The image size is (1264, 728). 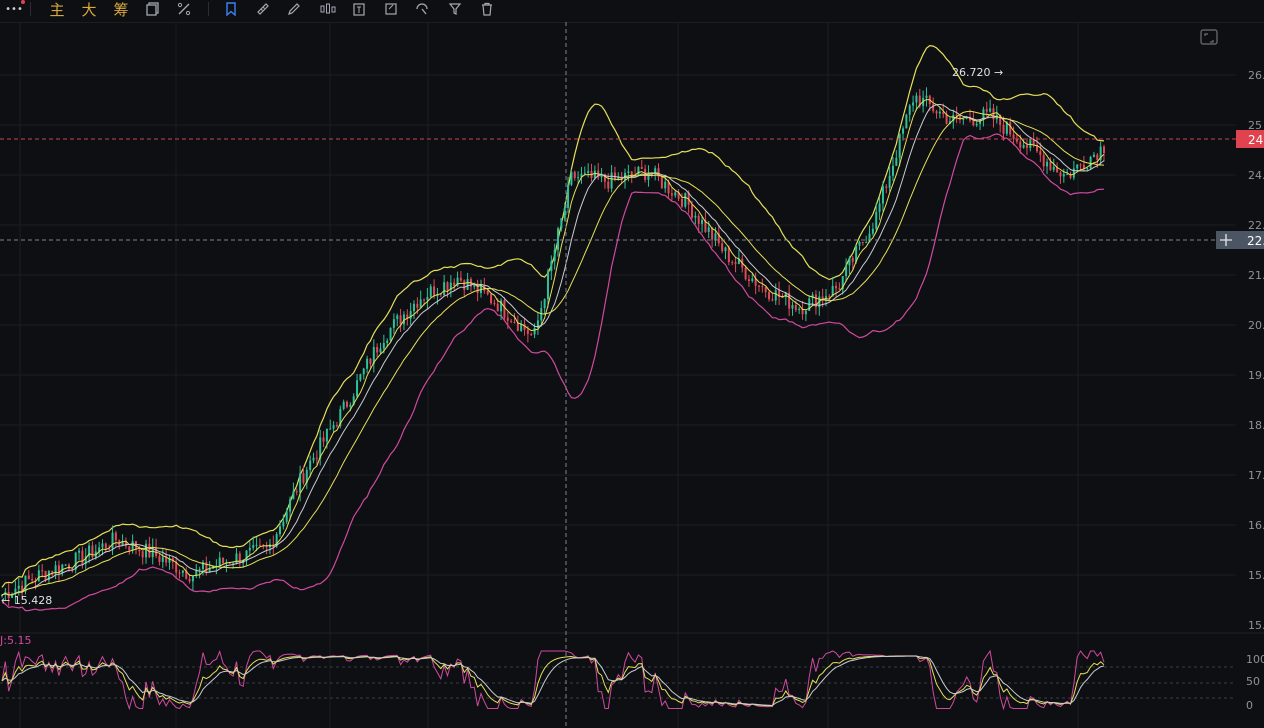 What do you see at coordinates (231, 9) in the screenshot?
I see `bookmark-icon` at bounding box center [231, 9].